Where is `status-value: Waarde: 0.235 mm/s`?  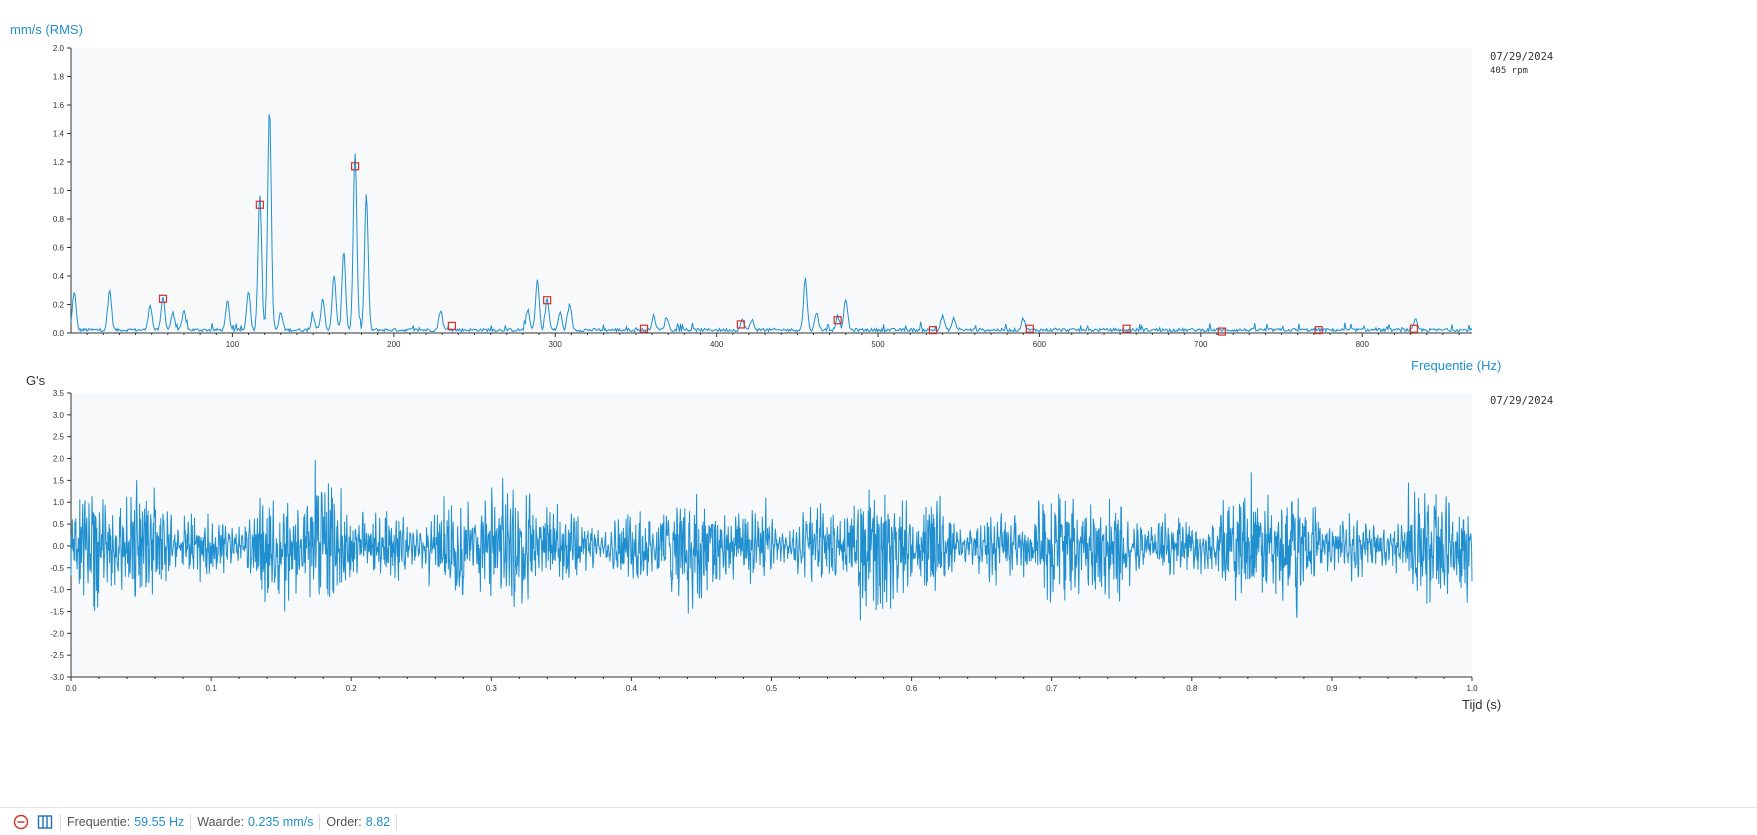 status-value: Waarde: 0.235 mm/s is located at coordinates (255, 822).